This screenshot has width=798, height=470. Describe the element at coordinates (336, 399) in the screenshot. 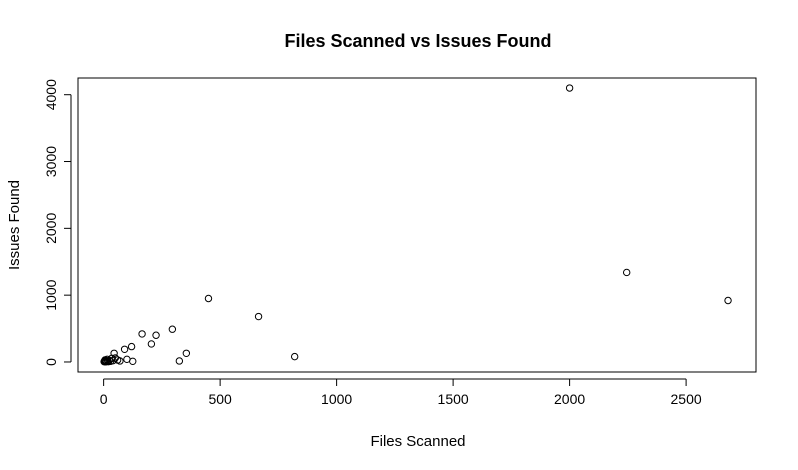

I see `x-tick-label: 1000` at that location.